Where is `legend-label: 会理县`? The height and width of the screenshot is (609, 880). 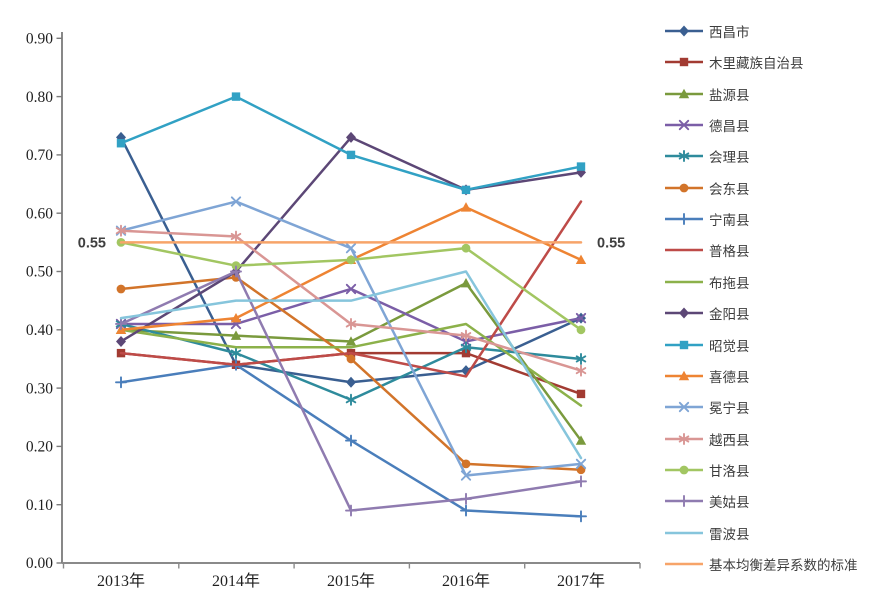
legend-label: 会理县 is located at coordinates (729, 158).